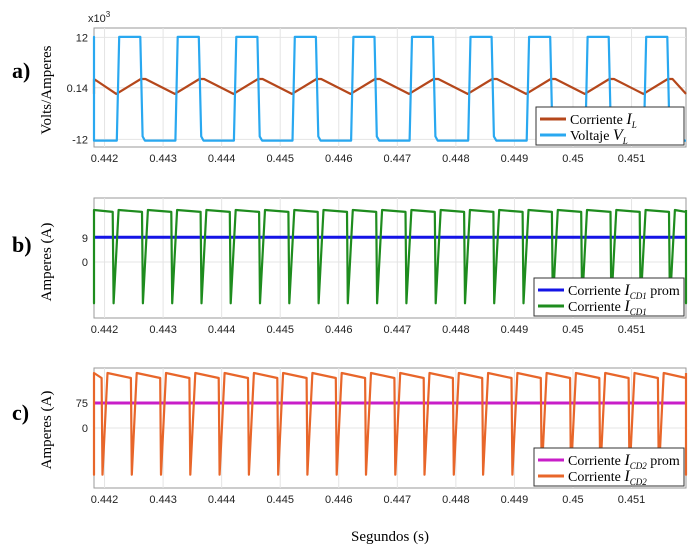 The width and height of the screenshot is (690, 550). Describe the element at coordinates (390, 537) in the screenshot. I see `x-axis-label: Segundos (s)` at that location.